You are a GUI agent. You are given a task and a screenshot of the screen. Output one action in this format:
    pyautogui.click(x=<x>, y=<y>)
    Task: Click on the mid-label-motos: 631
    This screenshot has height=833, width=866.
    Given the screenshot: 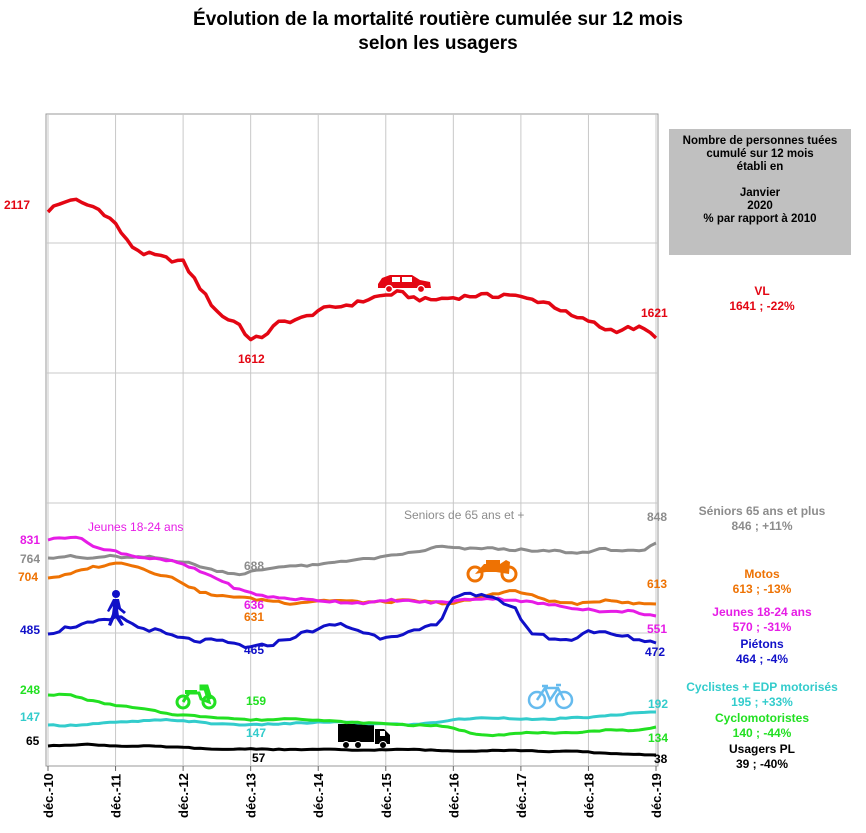 What is the action you would take?
    pyautogui.click(x=254, y=617)
    